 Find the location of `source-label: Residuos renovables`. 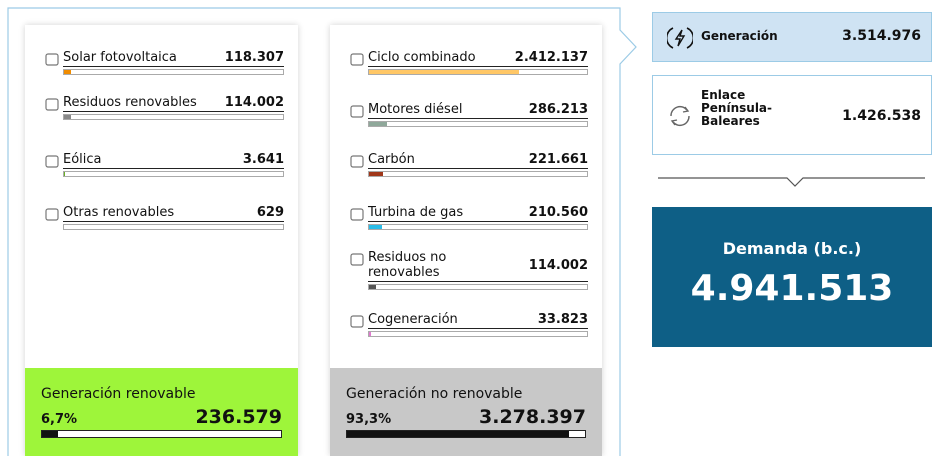

source-label: Residuos renovables is located at coordinates (130, 102).